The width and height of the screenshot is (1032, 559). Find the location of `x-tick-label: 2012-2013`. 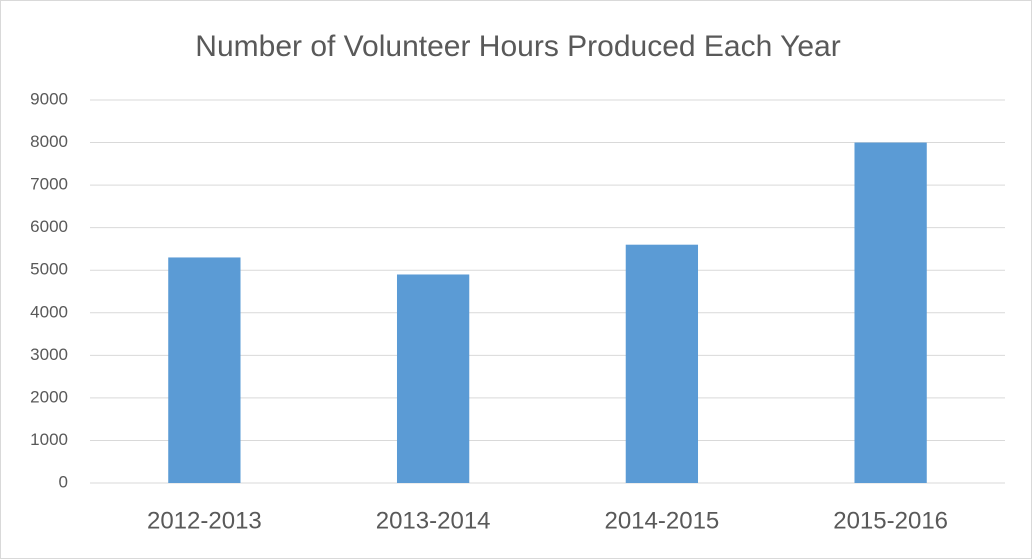

x-tick-label: 2012-2013 is located at coordinates (204, 520).